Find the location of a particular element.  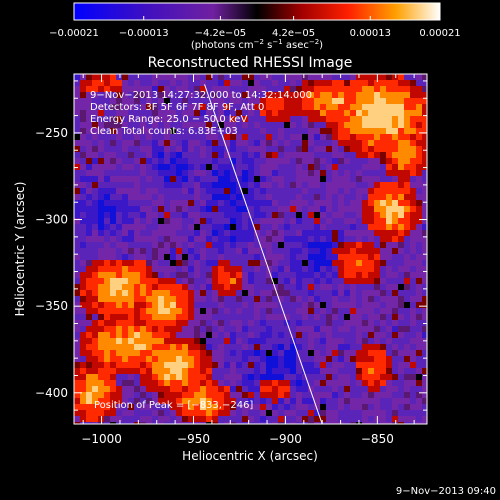

y-tick-label: −350 is located at coordinates (51, 306).